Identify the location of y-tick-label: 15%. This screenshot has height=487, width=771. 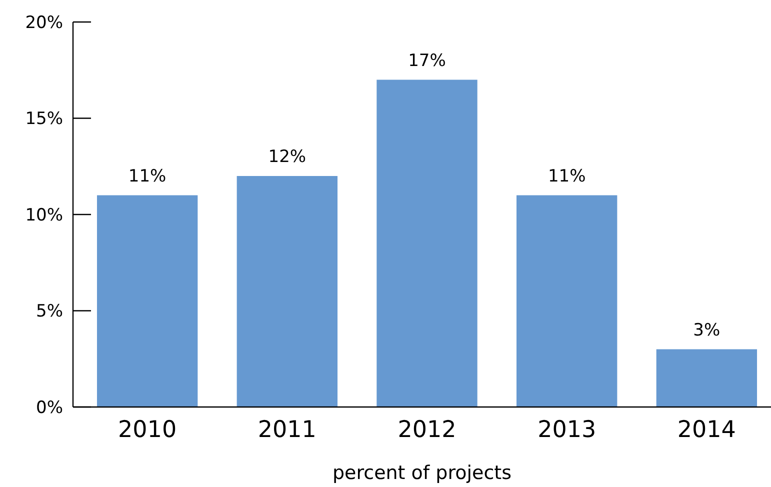
(44, 119).